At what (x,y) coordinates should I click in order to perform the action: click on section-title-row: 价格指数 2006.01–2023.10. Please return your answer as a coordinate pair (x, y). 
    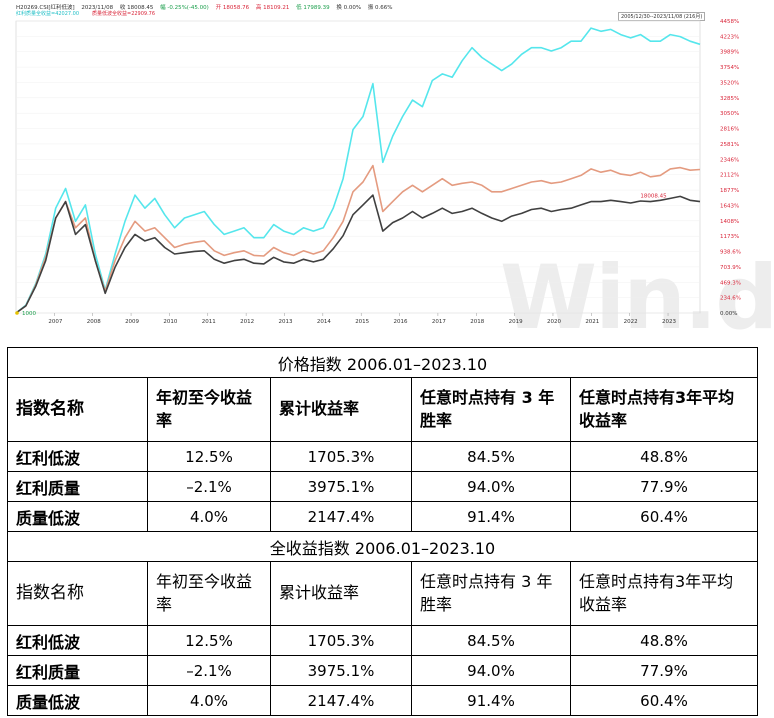
    Looking at the image, I should click on (382, 362).